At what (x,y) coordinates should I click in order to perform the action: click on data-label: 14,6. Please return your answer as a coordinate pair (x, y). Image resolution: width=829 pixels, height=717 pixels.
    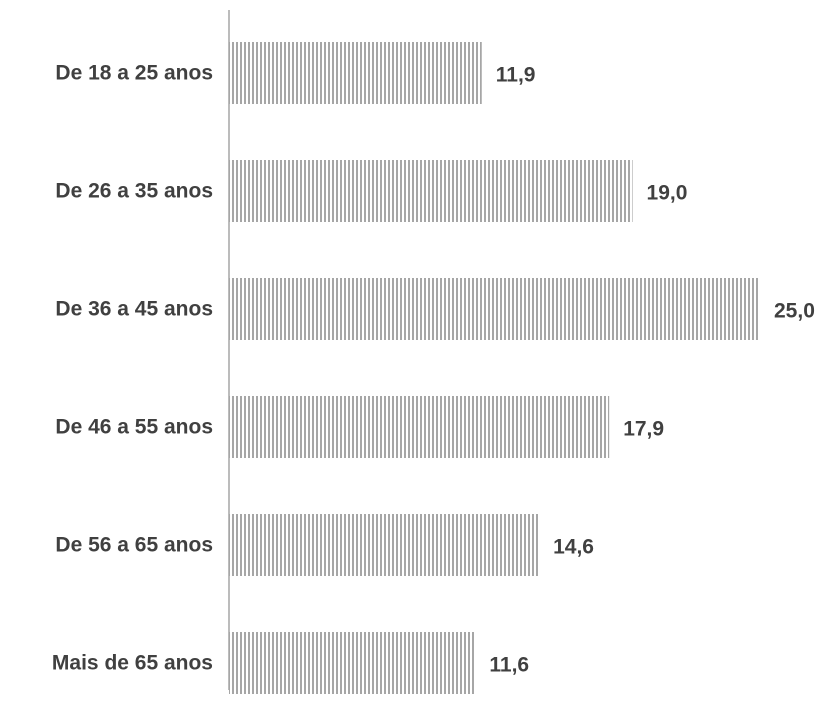
    Looking at the image, I should click on (573, 547).